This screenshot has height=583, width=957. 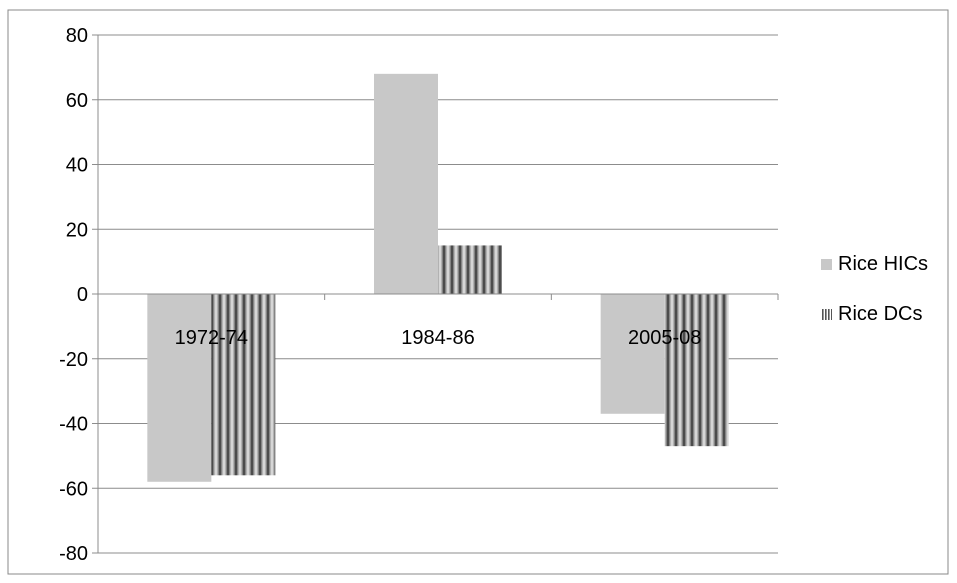 What do you see at coordinates (73, 425) in the screenshot?
I see `y-tick-label: -40` at bounding box center [73, 425].